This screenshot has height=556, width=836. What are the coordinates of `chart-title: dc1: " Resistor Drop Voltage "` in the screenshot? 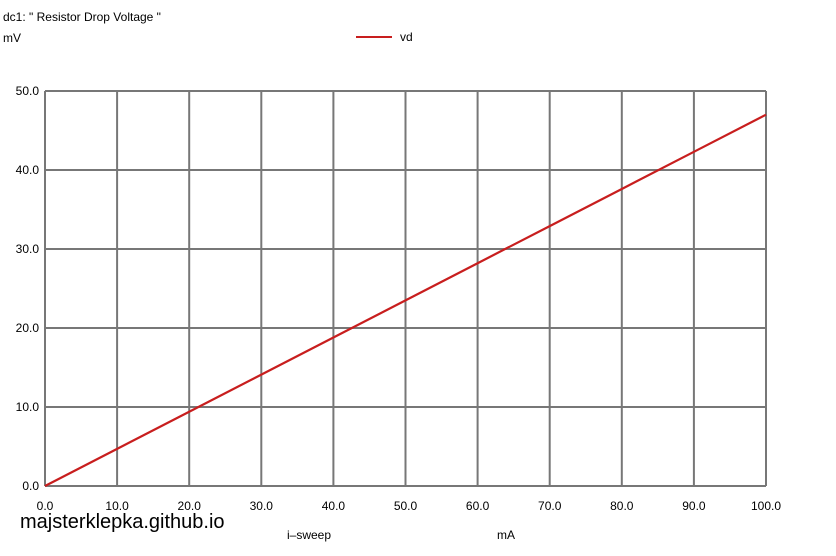 It's located at (82, 17).